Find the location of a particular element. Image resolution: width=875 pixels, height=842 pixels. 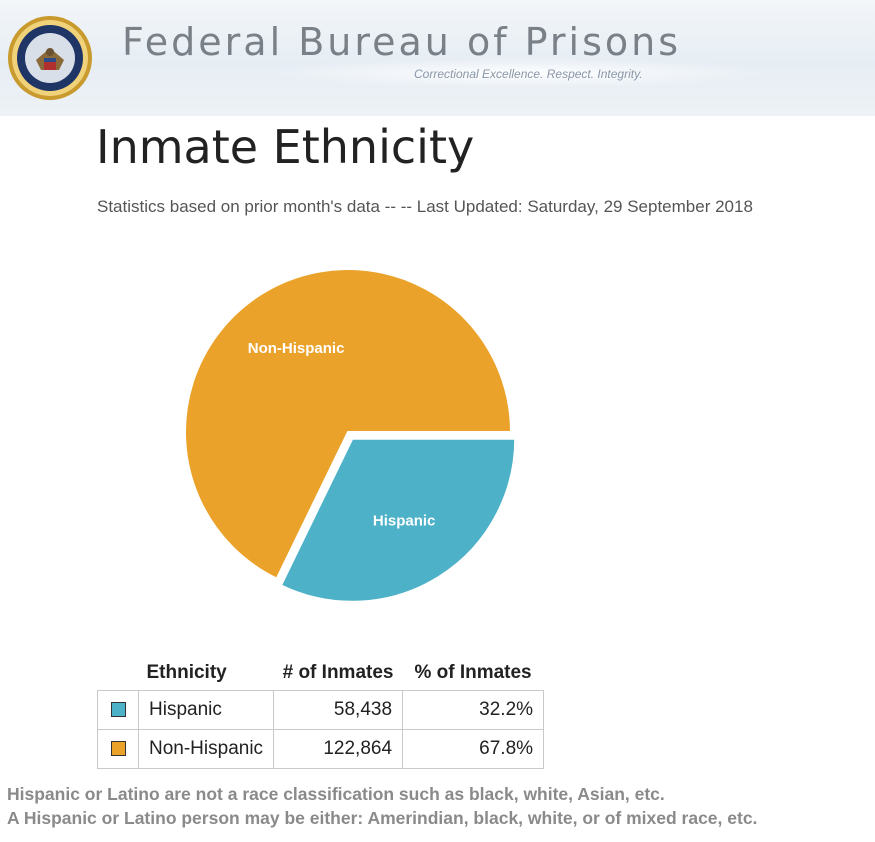

table-row: Hispanic 58,438 32.2% is located at coordinates (321, 710).